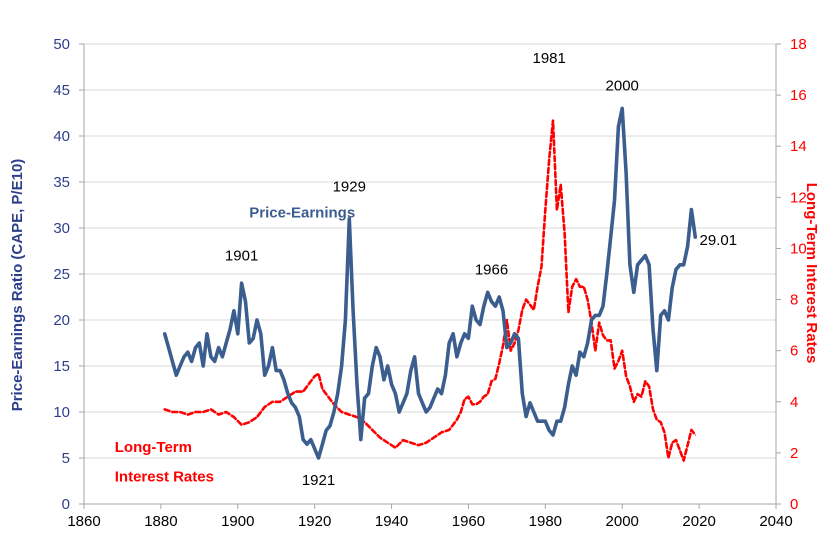 The image size is (818, 540). I want to click on y-left-tick-label-40: 40, so click(61, 136).